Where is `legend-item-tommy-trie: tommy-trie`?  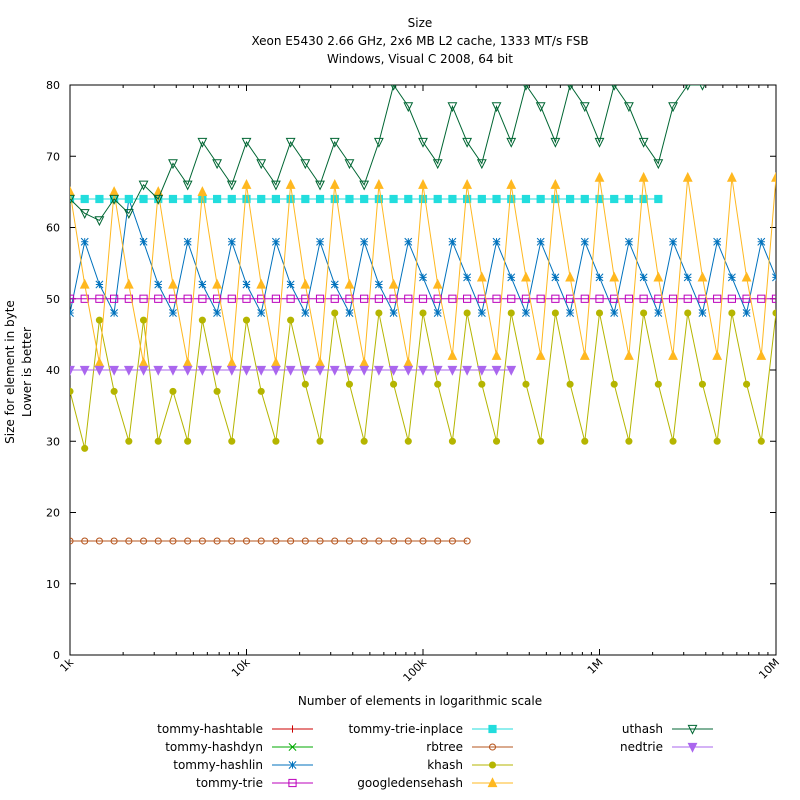 legend-item-tommy-trie: tommy-trie is located at coordinates (254, 783).